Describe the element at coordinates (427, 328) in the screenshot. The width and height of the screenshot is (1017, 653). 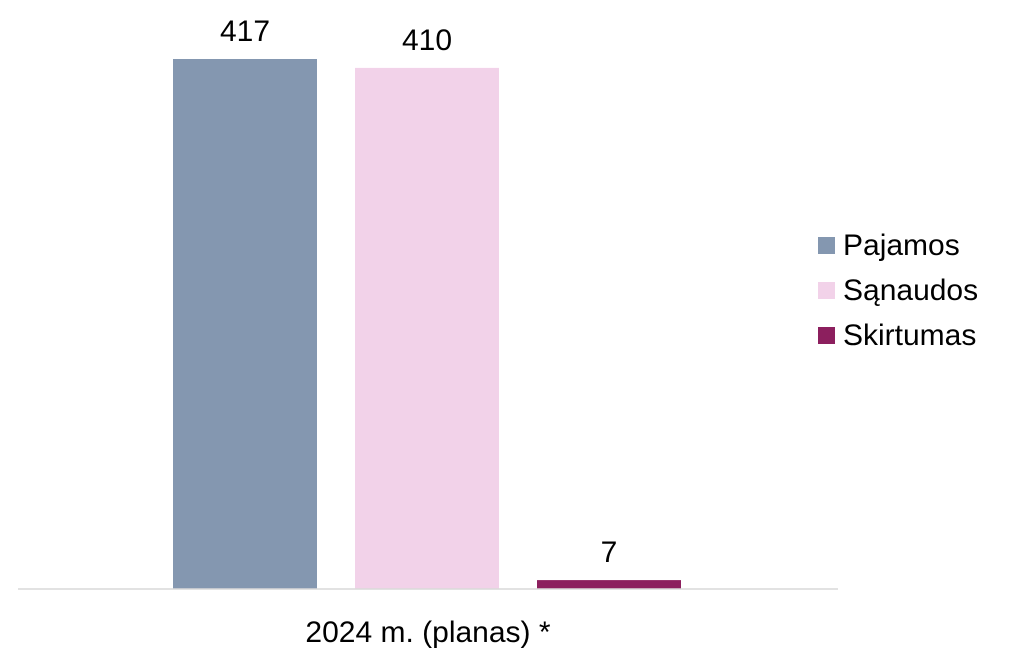
I see `bar-s-naudos` at that location.